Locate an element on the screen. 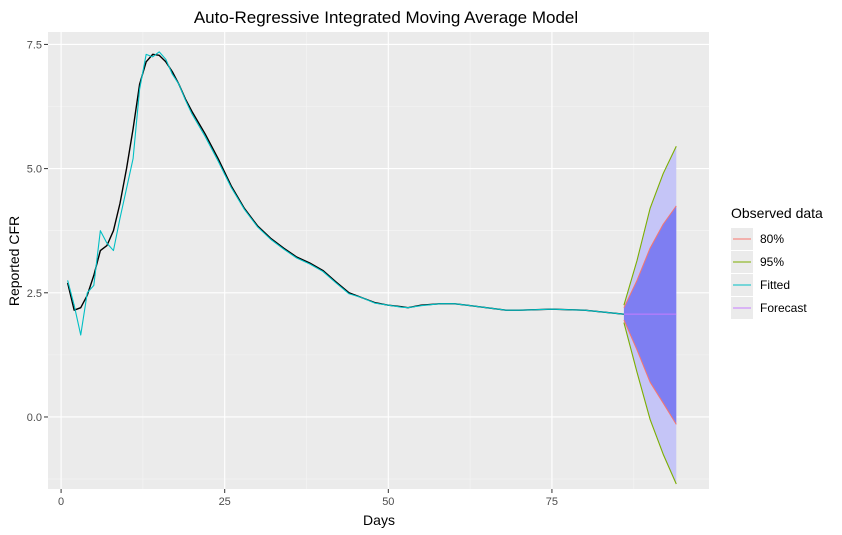  legend-label: 95% is located at coordinates (772, 262).